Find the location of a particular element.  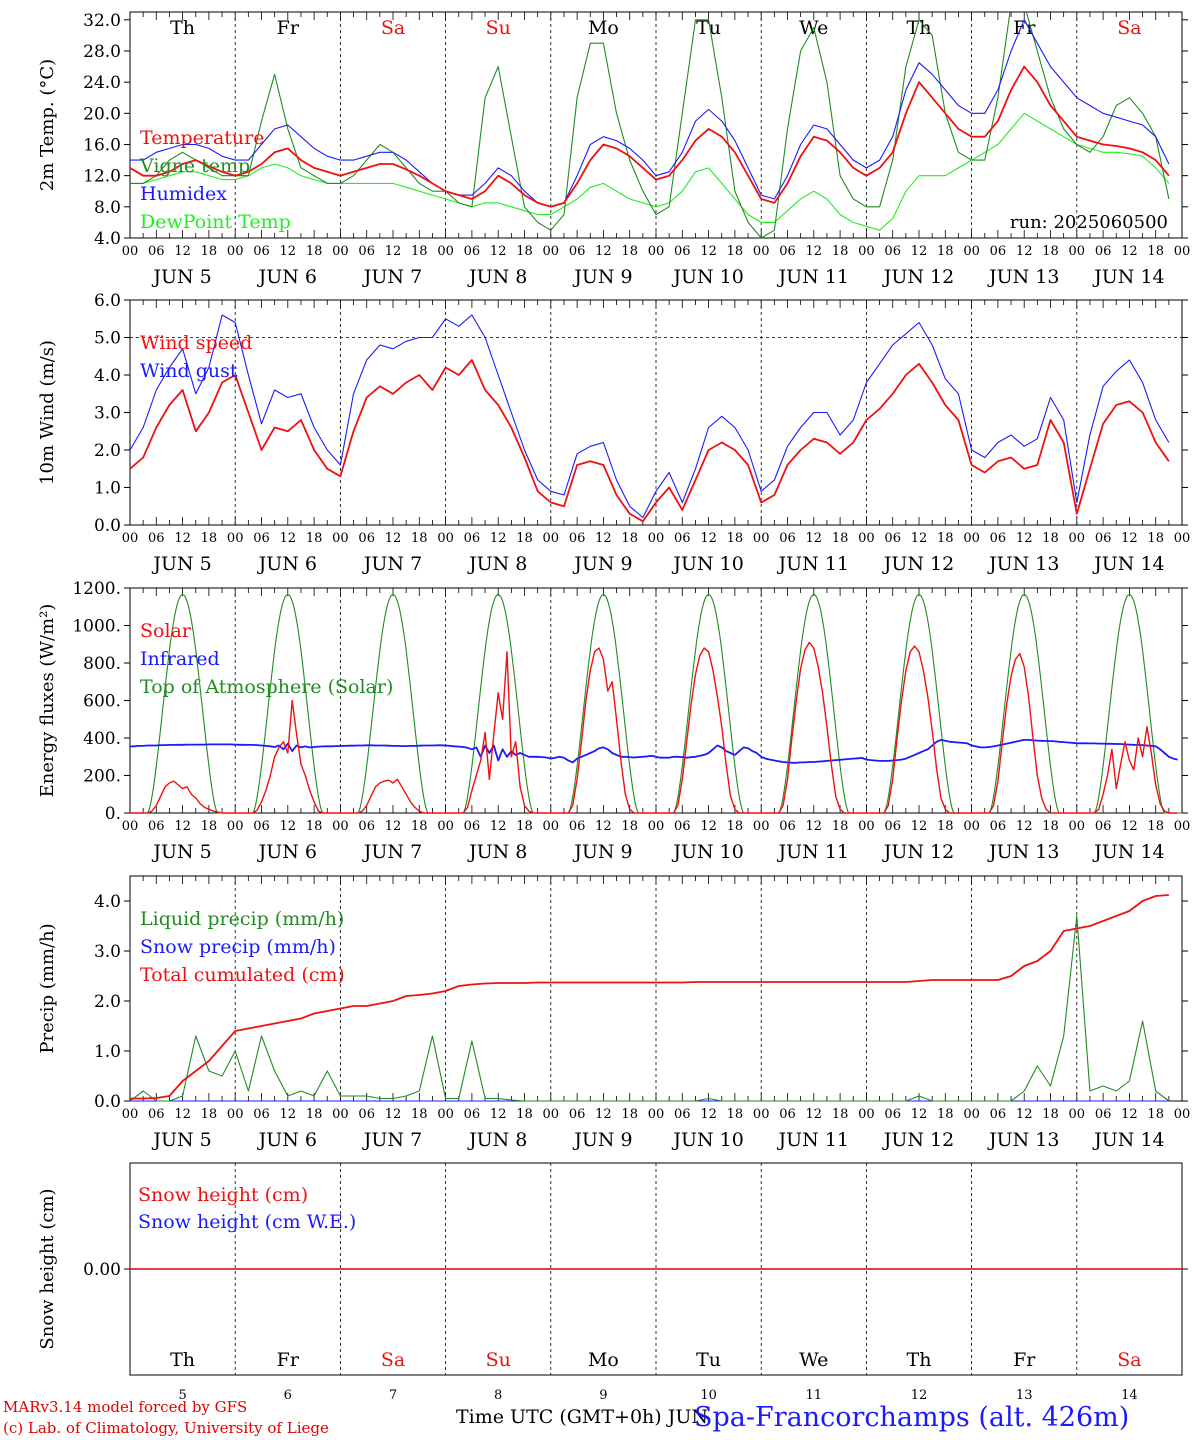

day-number-label: 8 is located at coordinates (498, 1395).